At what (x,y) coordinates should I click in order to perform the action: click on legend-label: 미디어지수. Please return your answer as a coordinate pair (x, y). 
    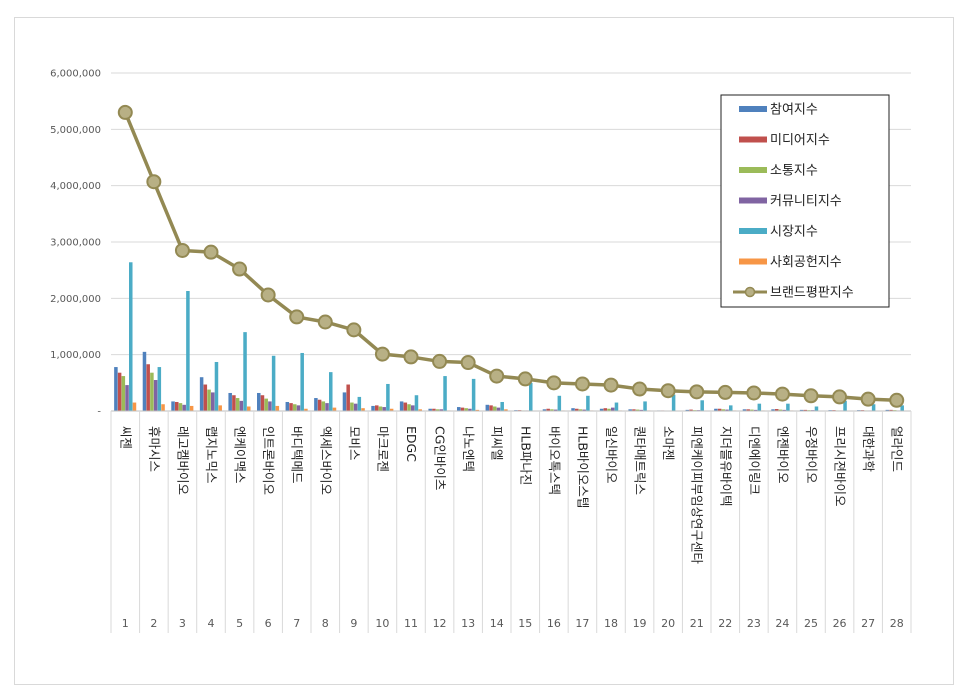
    Looking at the image, I should click on (800, 140).